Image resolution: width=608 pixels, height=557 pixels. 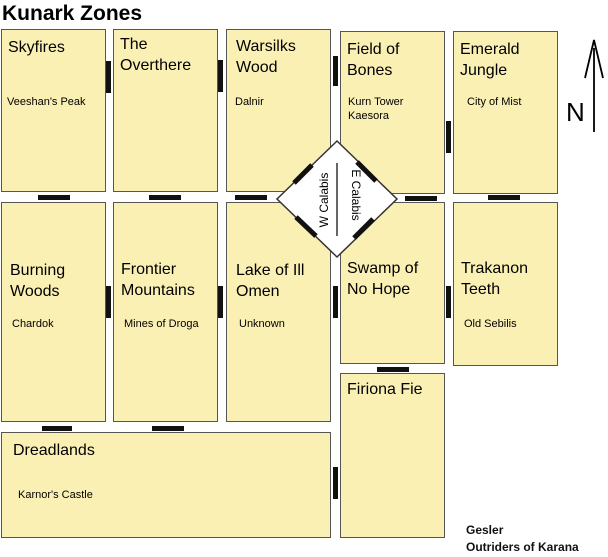 I want to click on zone-name: Swamp of No Hope, so click(x=383, y=279).